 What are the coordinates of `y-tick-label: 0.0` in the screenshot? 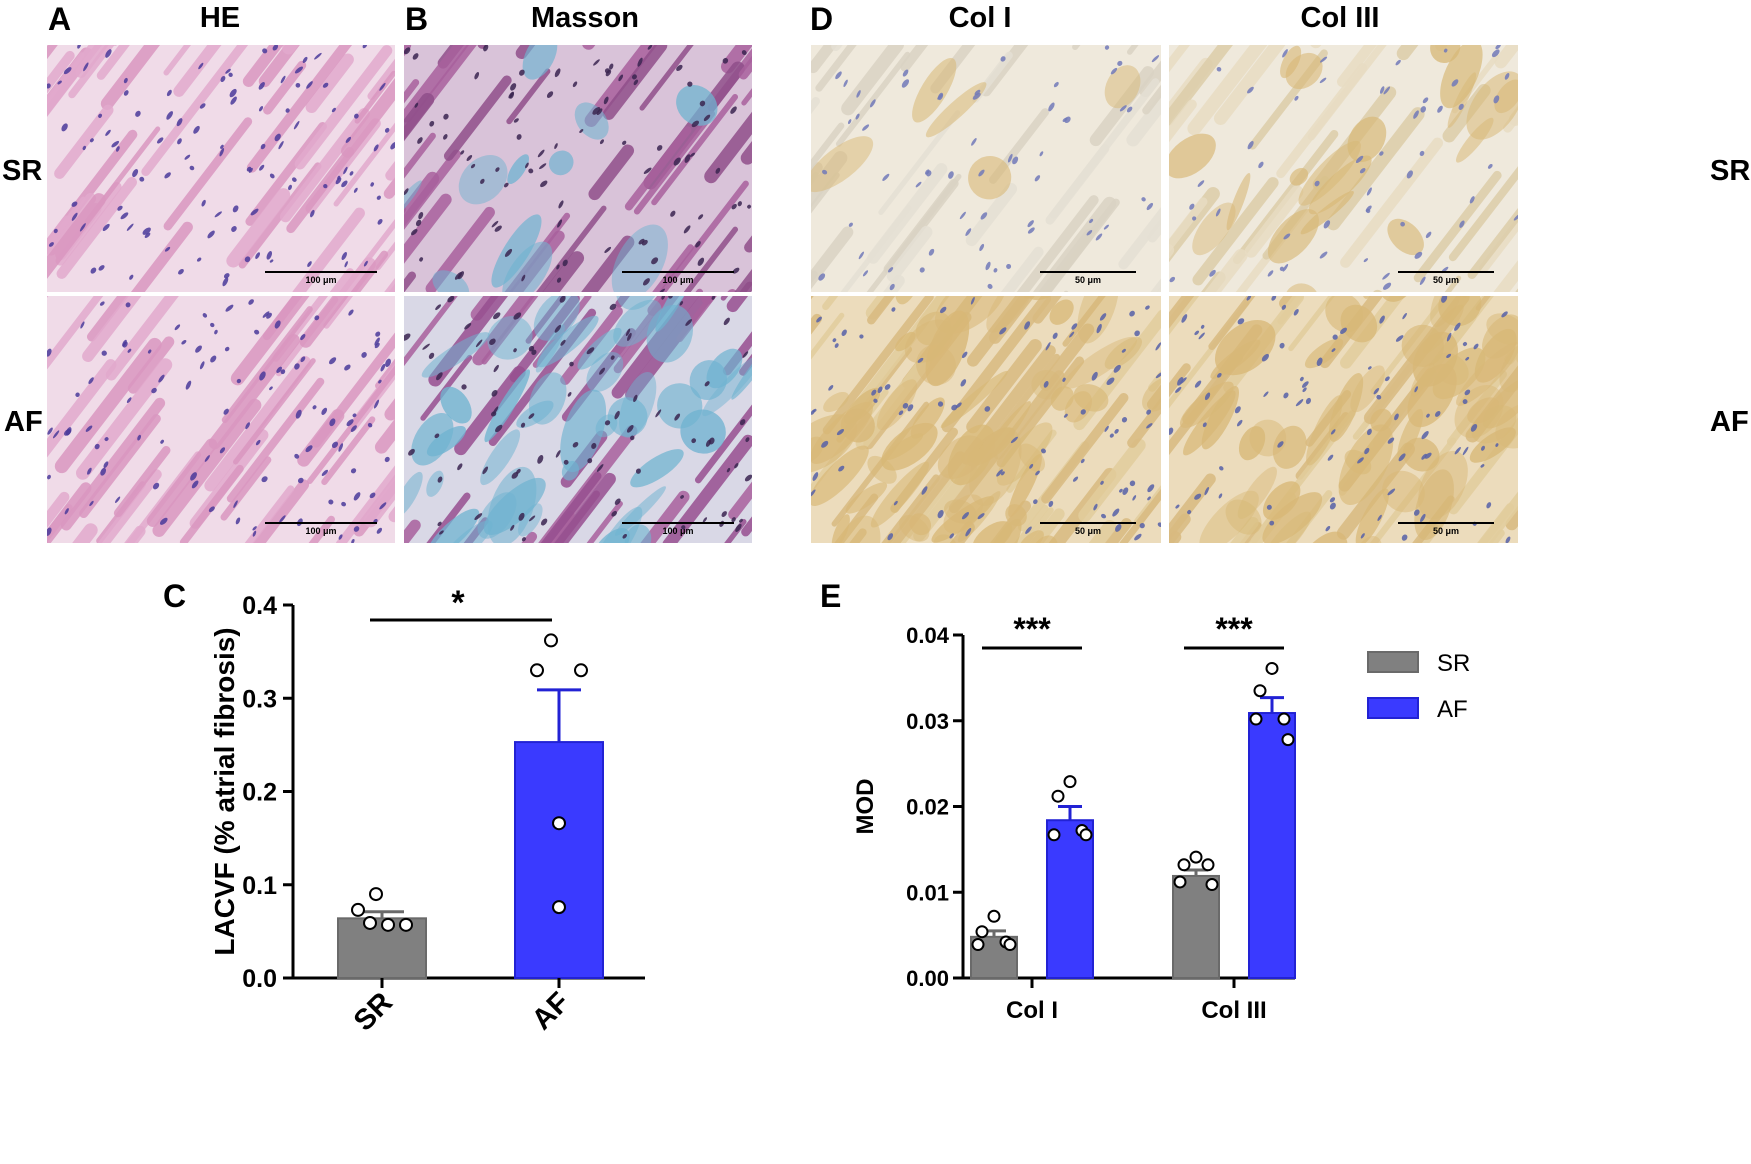 It's located at (259, 979).